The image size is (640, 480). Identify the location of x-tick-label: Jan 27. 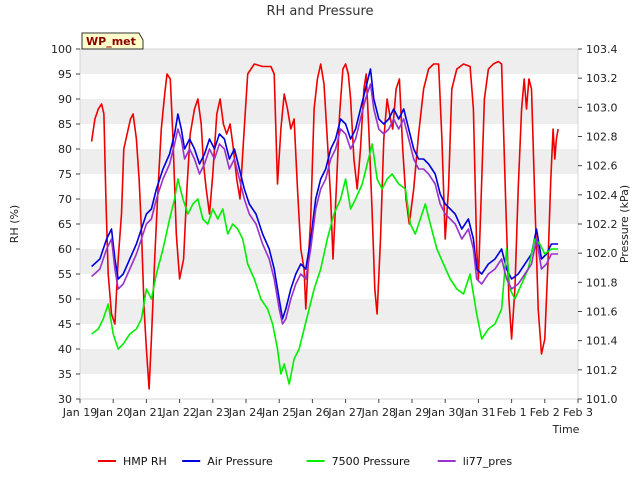
(344, 412).